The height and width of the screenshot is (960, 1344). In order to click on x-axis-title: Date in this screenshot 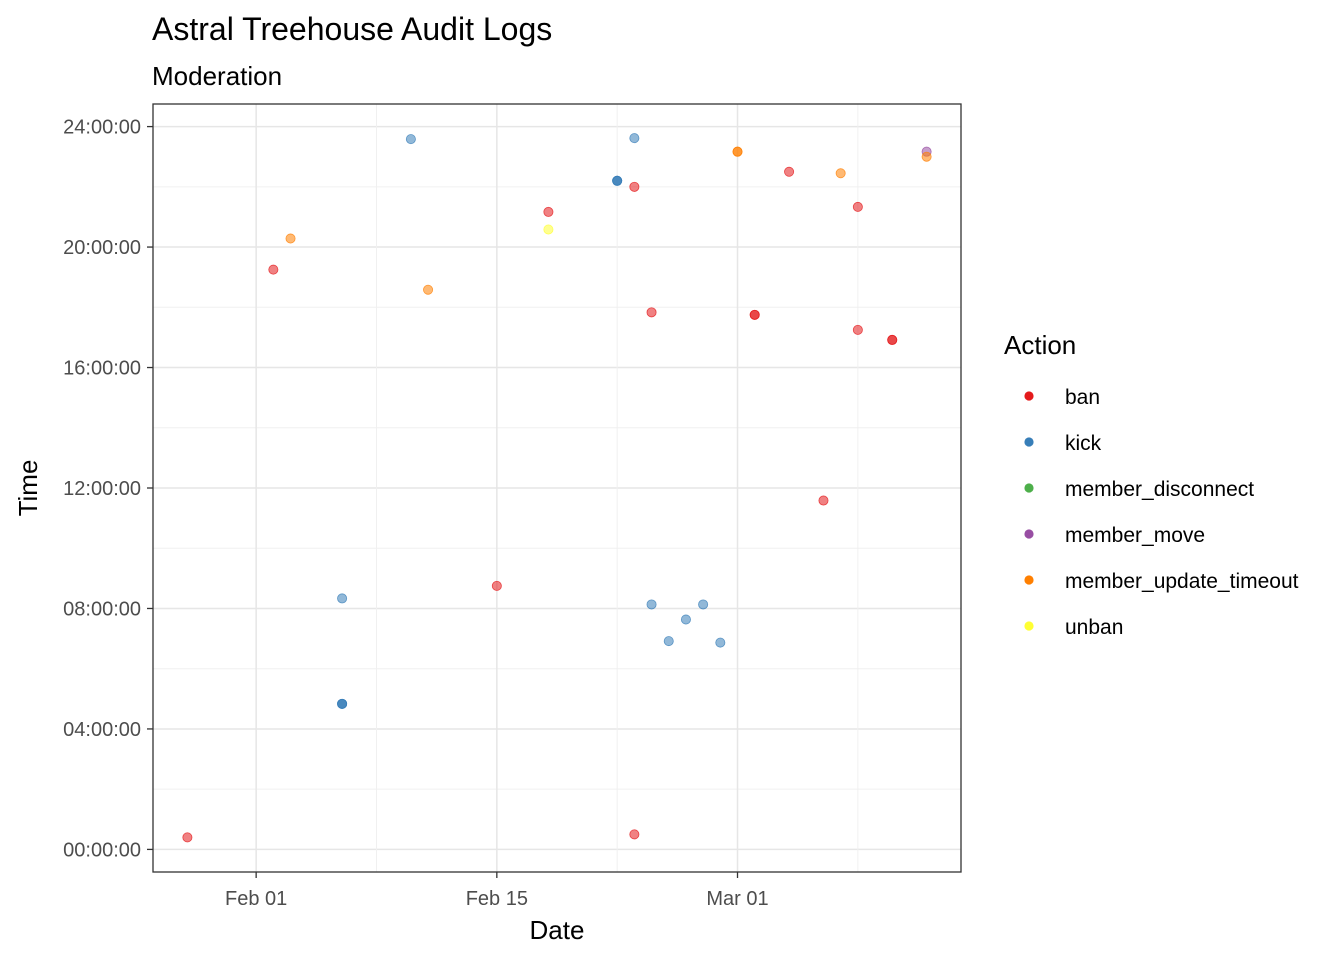, I will do `click(557, 930)`.